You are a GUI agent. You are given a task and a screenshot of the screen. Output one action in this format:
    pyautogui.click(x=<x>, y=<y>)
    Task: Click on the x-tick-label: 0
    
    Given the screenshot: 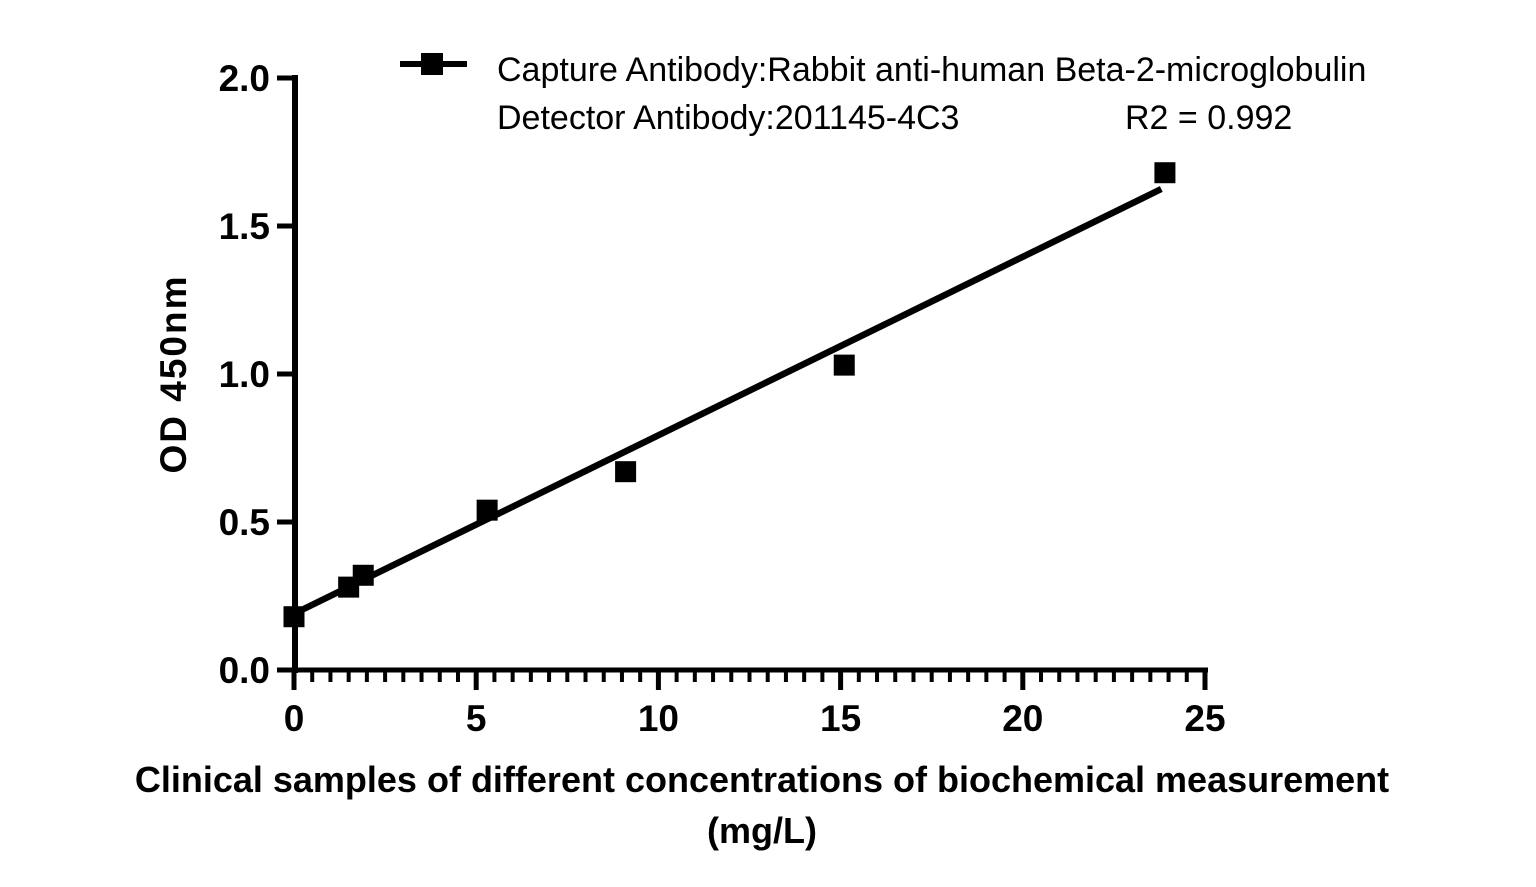 What is the action you would take?
    pyautogui.click(x=294, y=718)
    